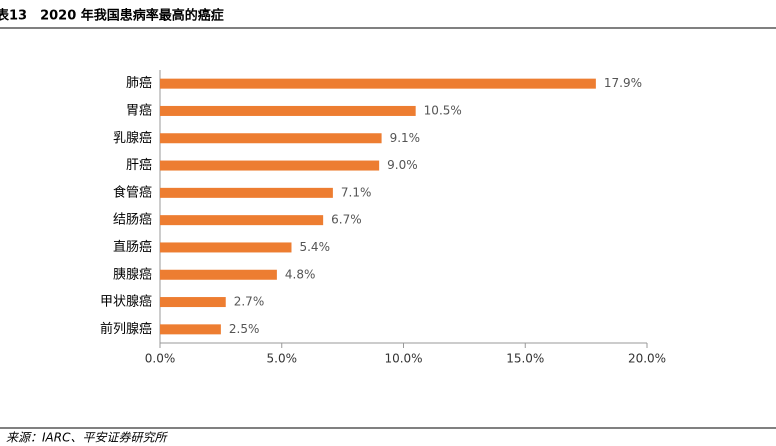 The width and height of the screenshot is (776, 446). I want to click on x-tick-label: 10.0%, so click(403, 359).